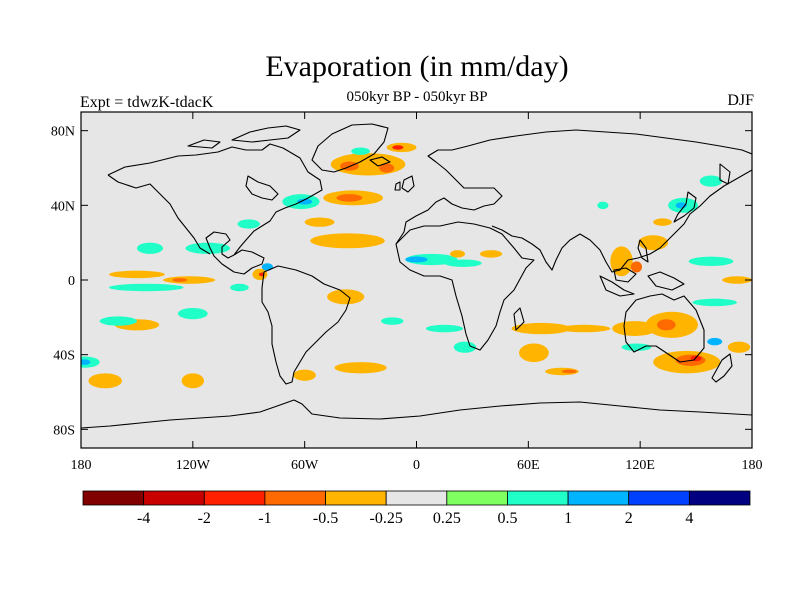  What do you see at coordinates (215, 209) in the screenshot?
I see `coastline-north-america` at bounding box center [215, 209].